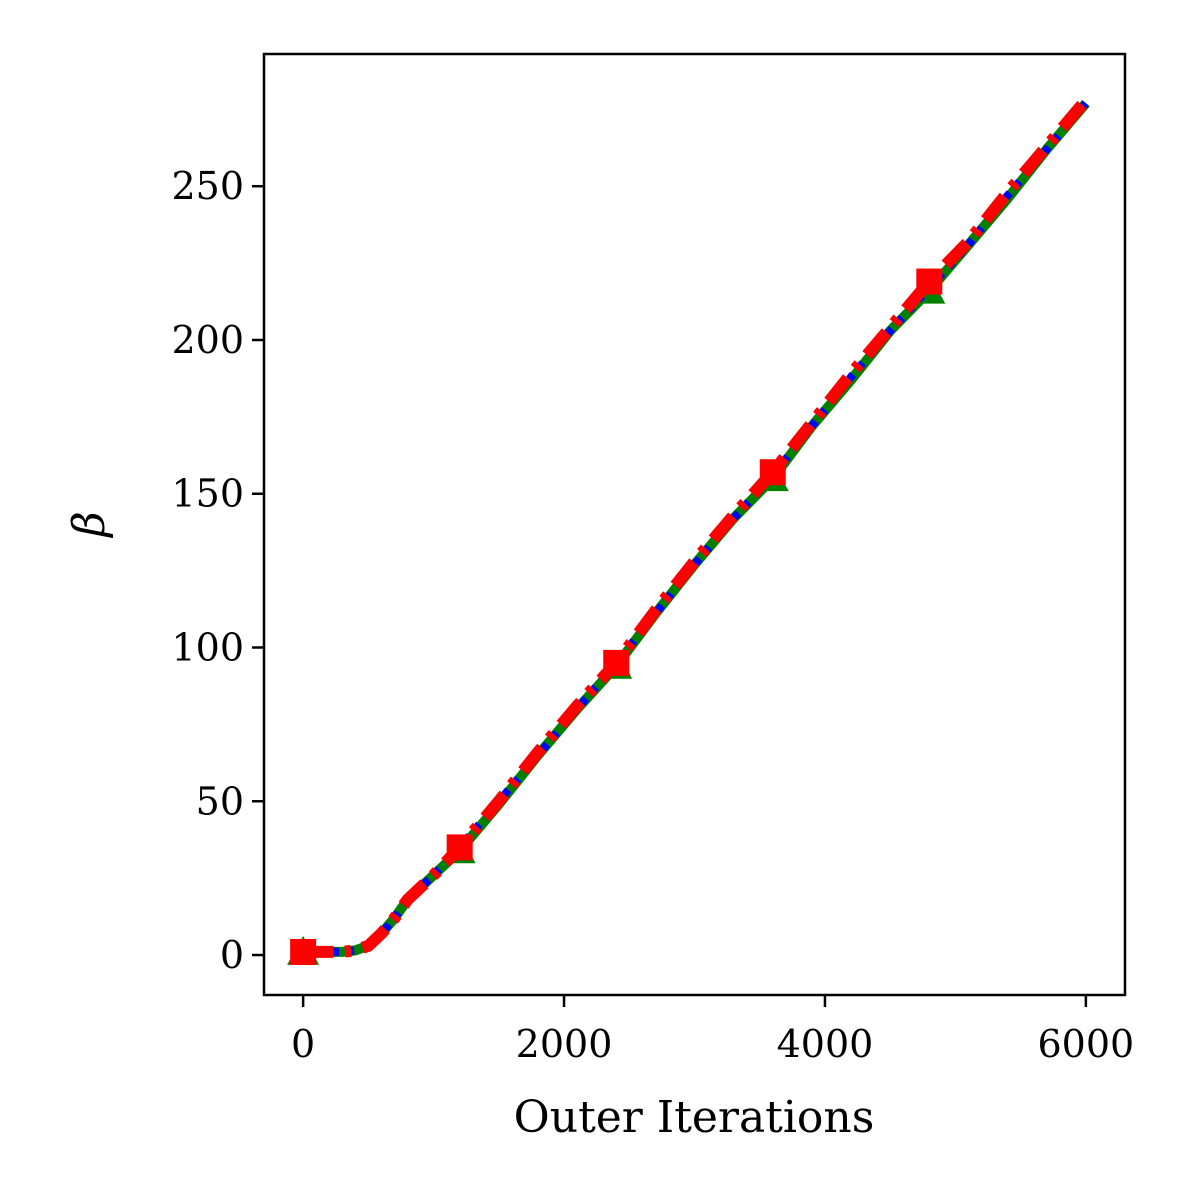 Image resolution: width=1200 pixels, height=1200 pixels. What do you see at coordinates (220, 801) in the screenshot?
I see `y-tick-label: 50` at bounding box center [220, 801].